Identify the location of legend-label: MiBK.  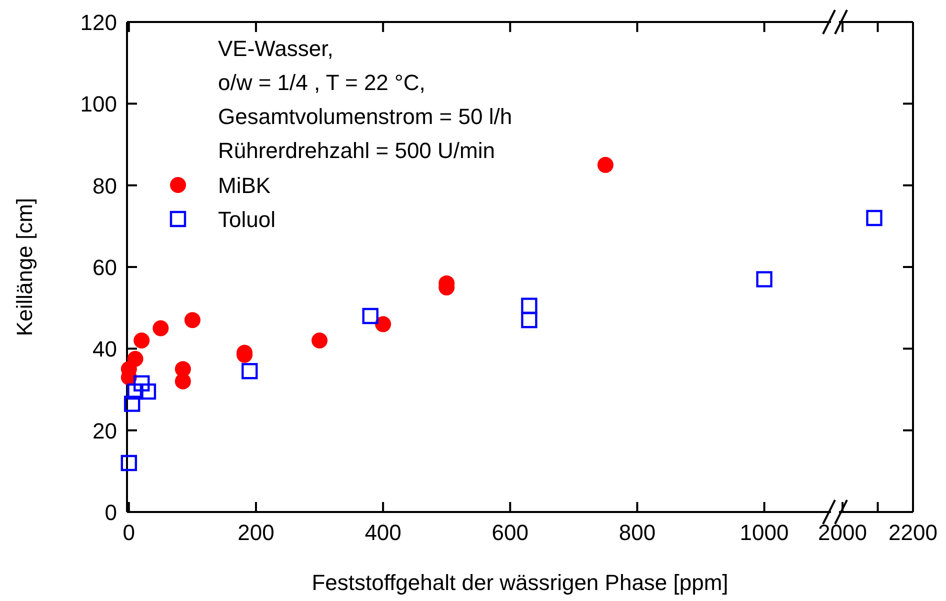
(244, 185).